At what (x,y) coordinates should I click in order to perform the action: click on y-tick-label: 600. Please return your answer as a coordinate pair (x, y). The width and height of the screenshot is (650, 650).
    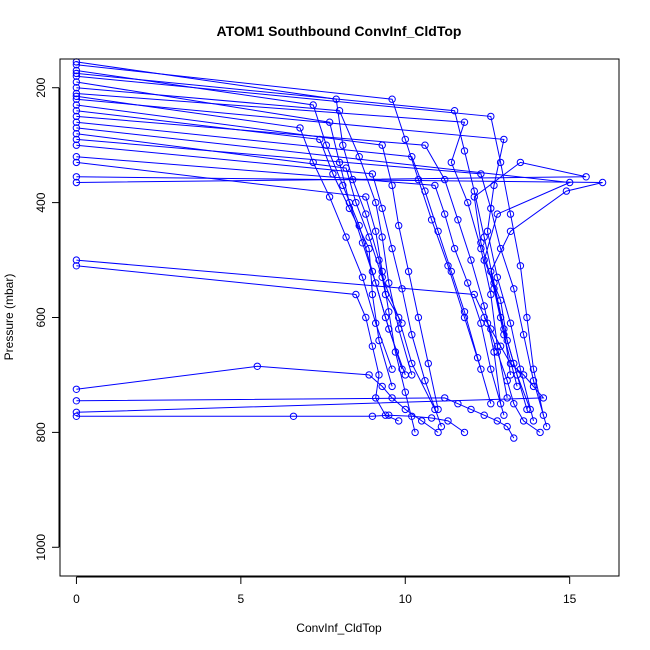
    Looking at the image, I should click on (41, 317).